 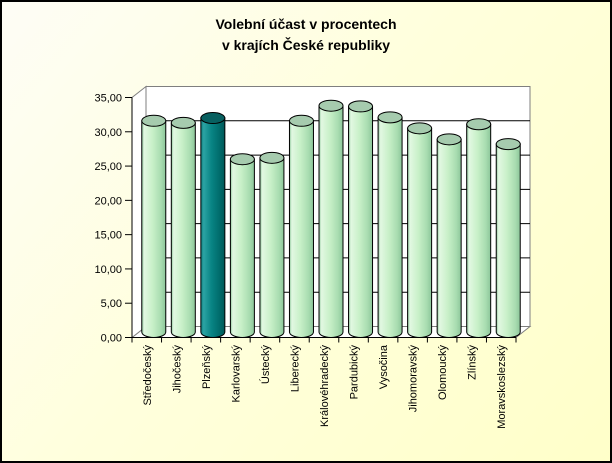 I want to click on bar-Jihomoravský, so click(x=420, y=230).